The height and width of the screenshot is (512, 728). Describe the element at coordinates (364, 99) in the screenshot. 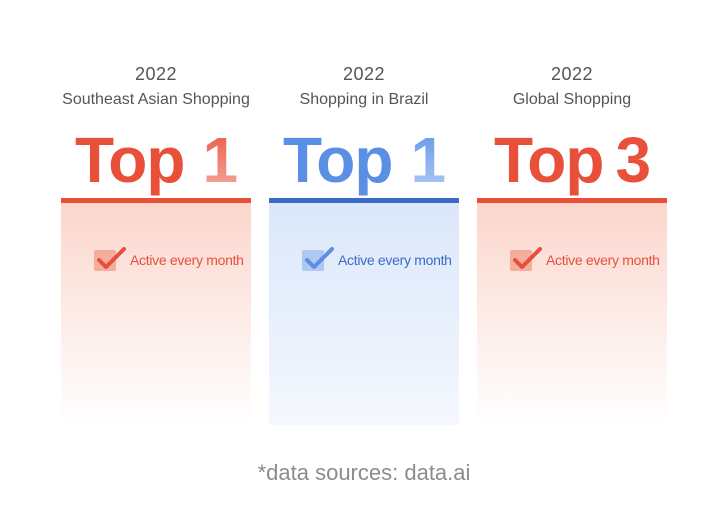

I see `card-subtitle: Shopping in Brazil` at that location.